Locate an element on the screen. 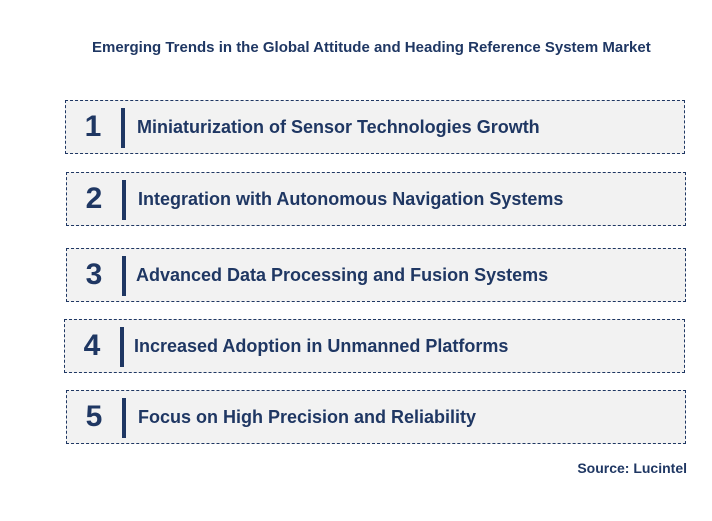  trend-number: 1 is located at coordinates (93, 126).